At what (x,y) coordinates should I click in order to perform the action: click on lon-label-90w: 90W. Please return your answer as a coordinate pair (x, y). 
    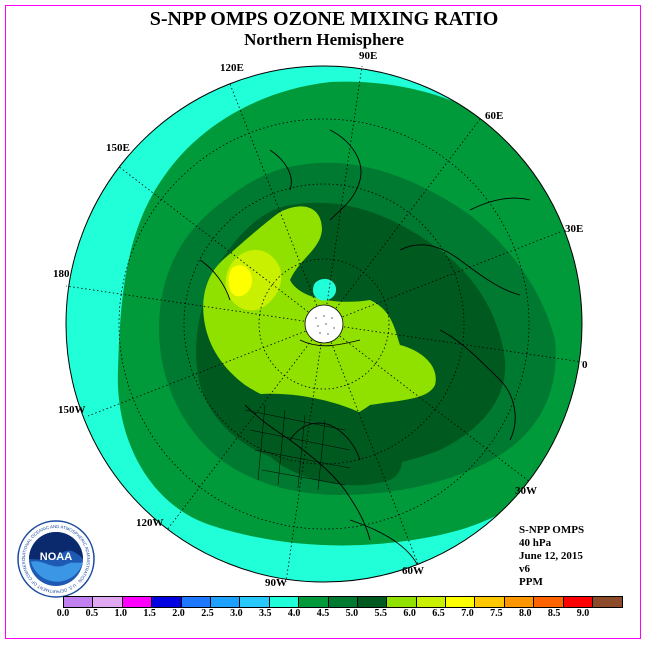
    Looking at the image, I should click on (276, 583).